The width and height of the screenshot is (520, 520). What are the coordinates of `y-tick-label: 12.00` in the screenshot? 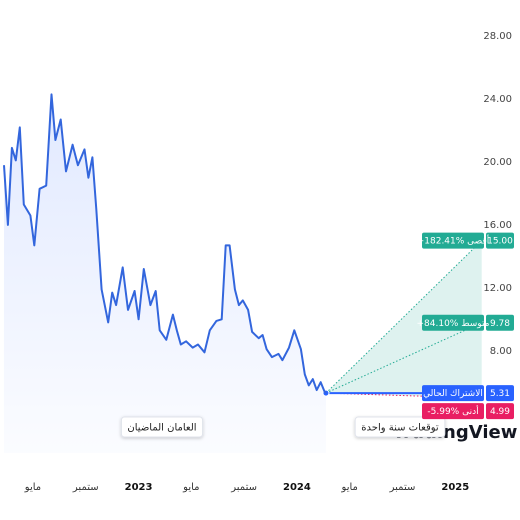 It's located at (497, 288).